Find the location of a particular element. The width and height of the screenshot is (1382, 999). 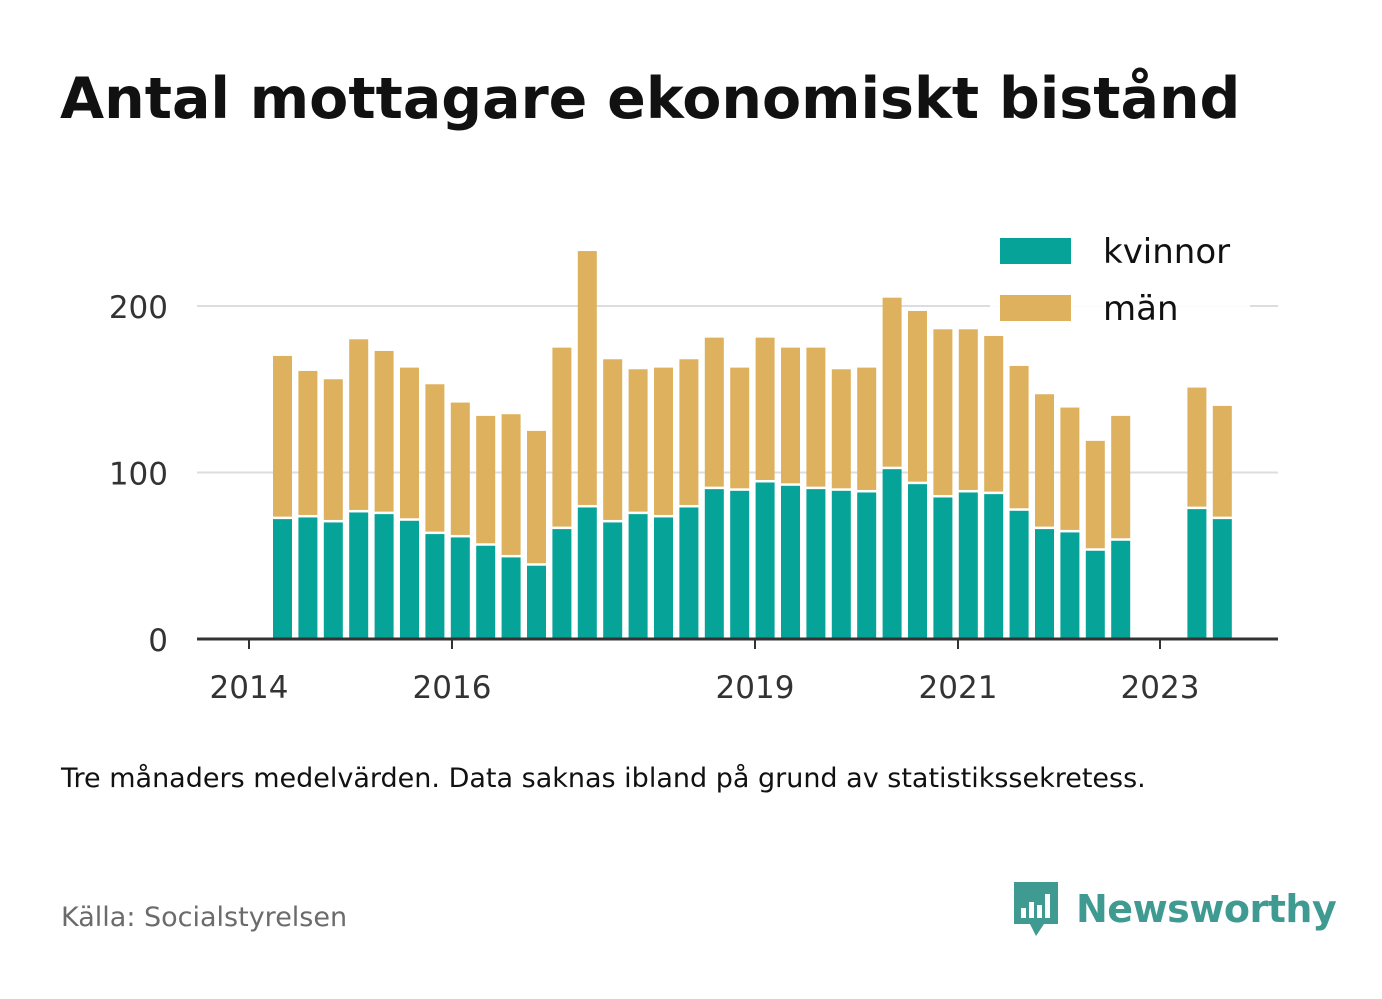

x-tick-label: 2014 is located at coordinates (249, 688).